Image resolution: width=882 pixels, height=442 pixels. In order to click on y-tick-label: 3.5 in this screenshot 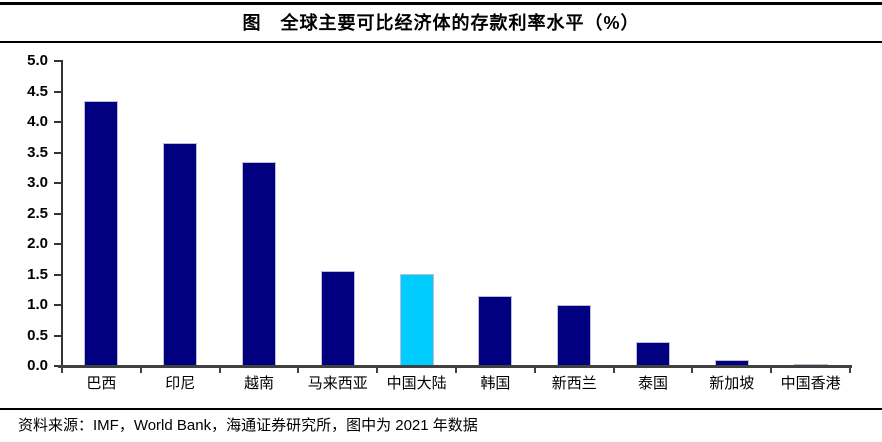, I will do `click(37, 152)`.